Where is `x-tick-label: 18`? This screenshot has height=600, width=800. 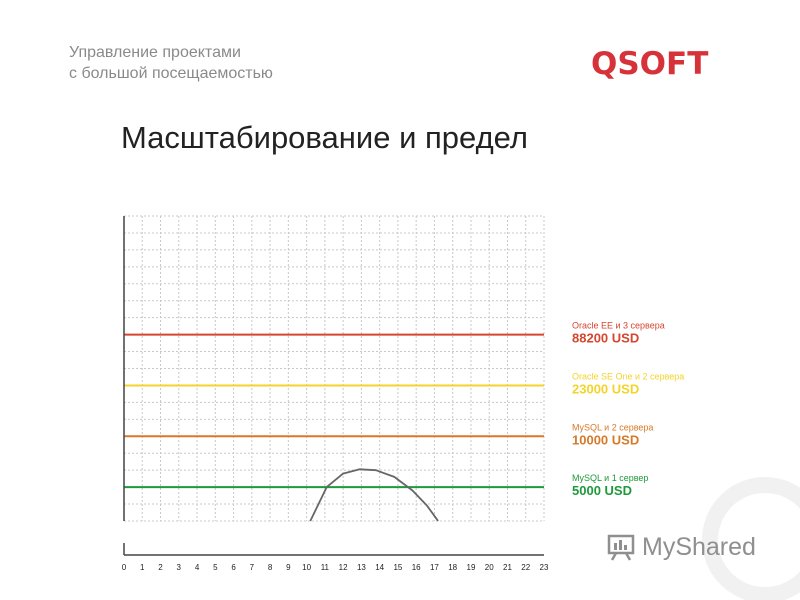
x-tick-label: 18 is located at coordinates (452, 567).